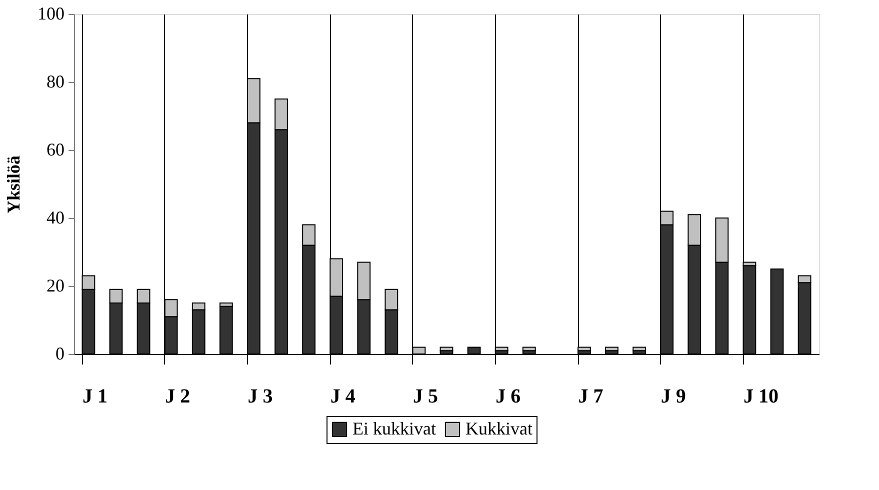 Image resolution: width=879 pixels, height=490 pixels. I want to click on y-tick-label: 0, so click(60, 354).